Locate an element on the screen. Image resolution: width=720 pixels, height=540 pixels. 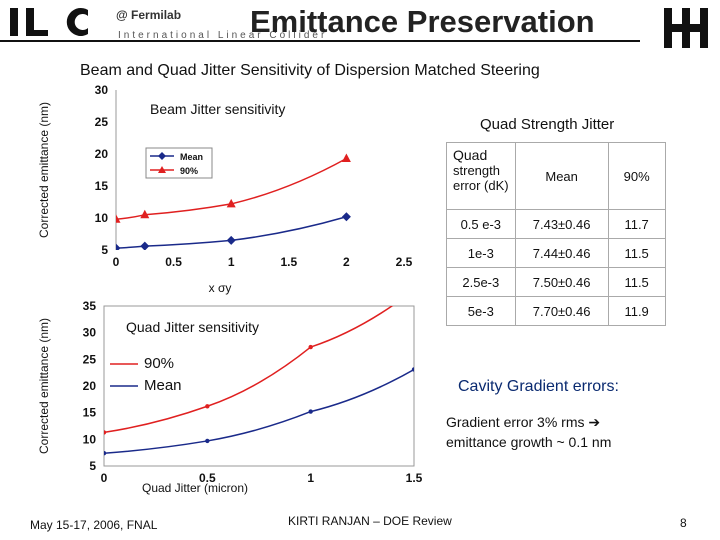
table-row: 5e-3 7.70±0.46 11.9 is located at coordinates (556, 311).